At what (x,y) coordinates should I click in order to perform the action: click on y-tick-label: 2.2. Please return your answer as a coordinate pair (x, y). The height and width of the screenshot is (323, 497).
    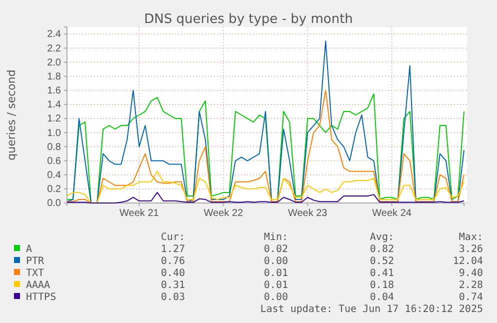
    Looking at the image, I should click on (54, 48).